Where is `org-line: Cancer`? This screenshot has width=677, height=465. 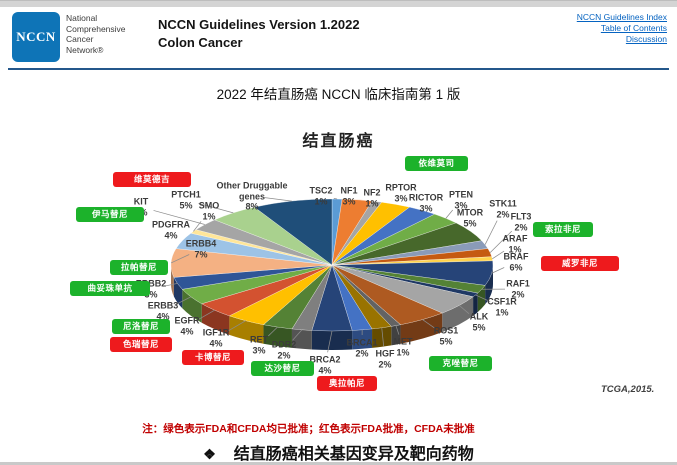 org-line: Cancer is located at coordinates (80, 39).